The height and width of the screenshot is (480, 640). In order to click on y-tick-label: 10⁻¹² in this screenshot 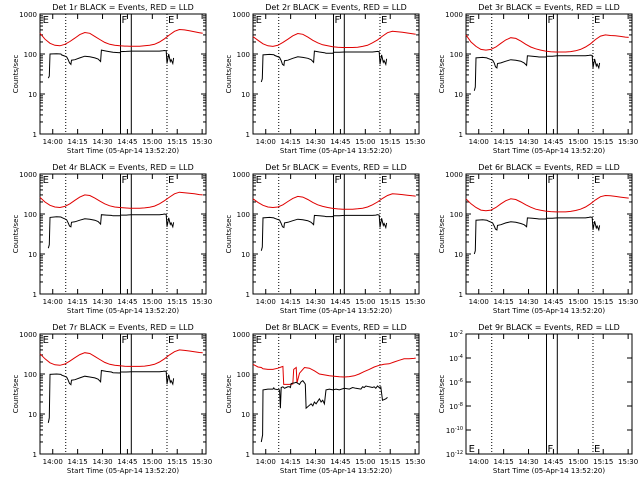, I will do `click(454, 454)`.